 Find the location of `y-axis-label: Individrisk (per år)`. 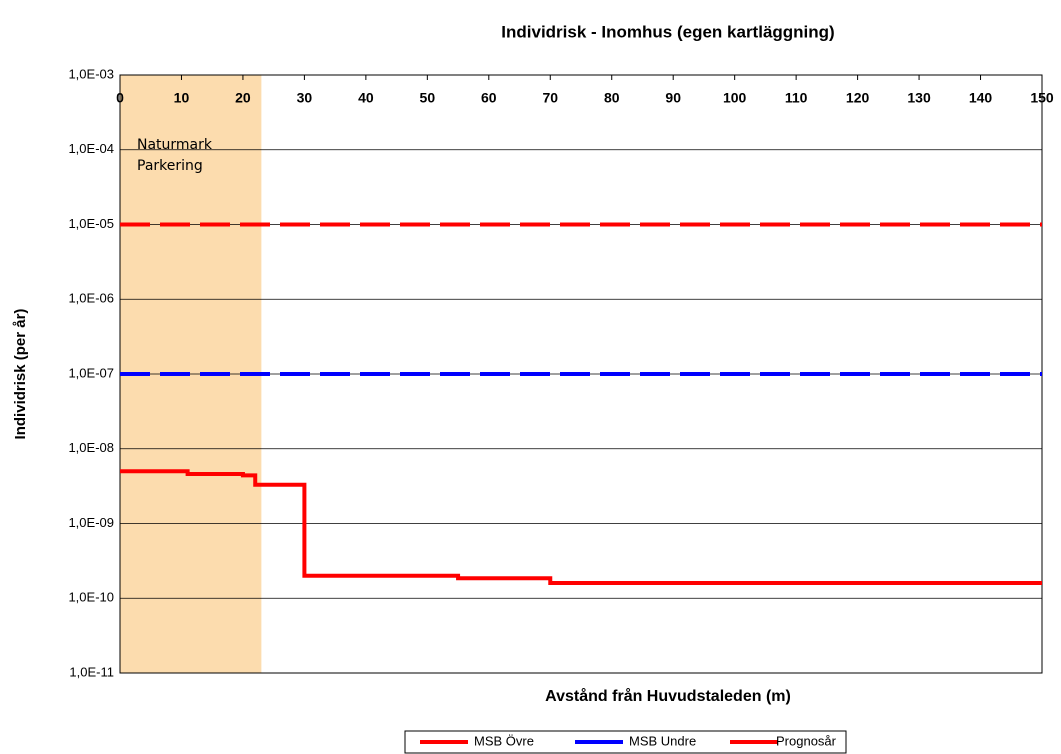

y-axis-label: Individrisk (per år) is located at coordinates (20, 374).